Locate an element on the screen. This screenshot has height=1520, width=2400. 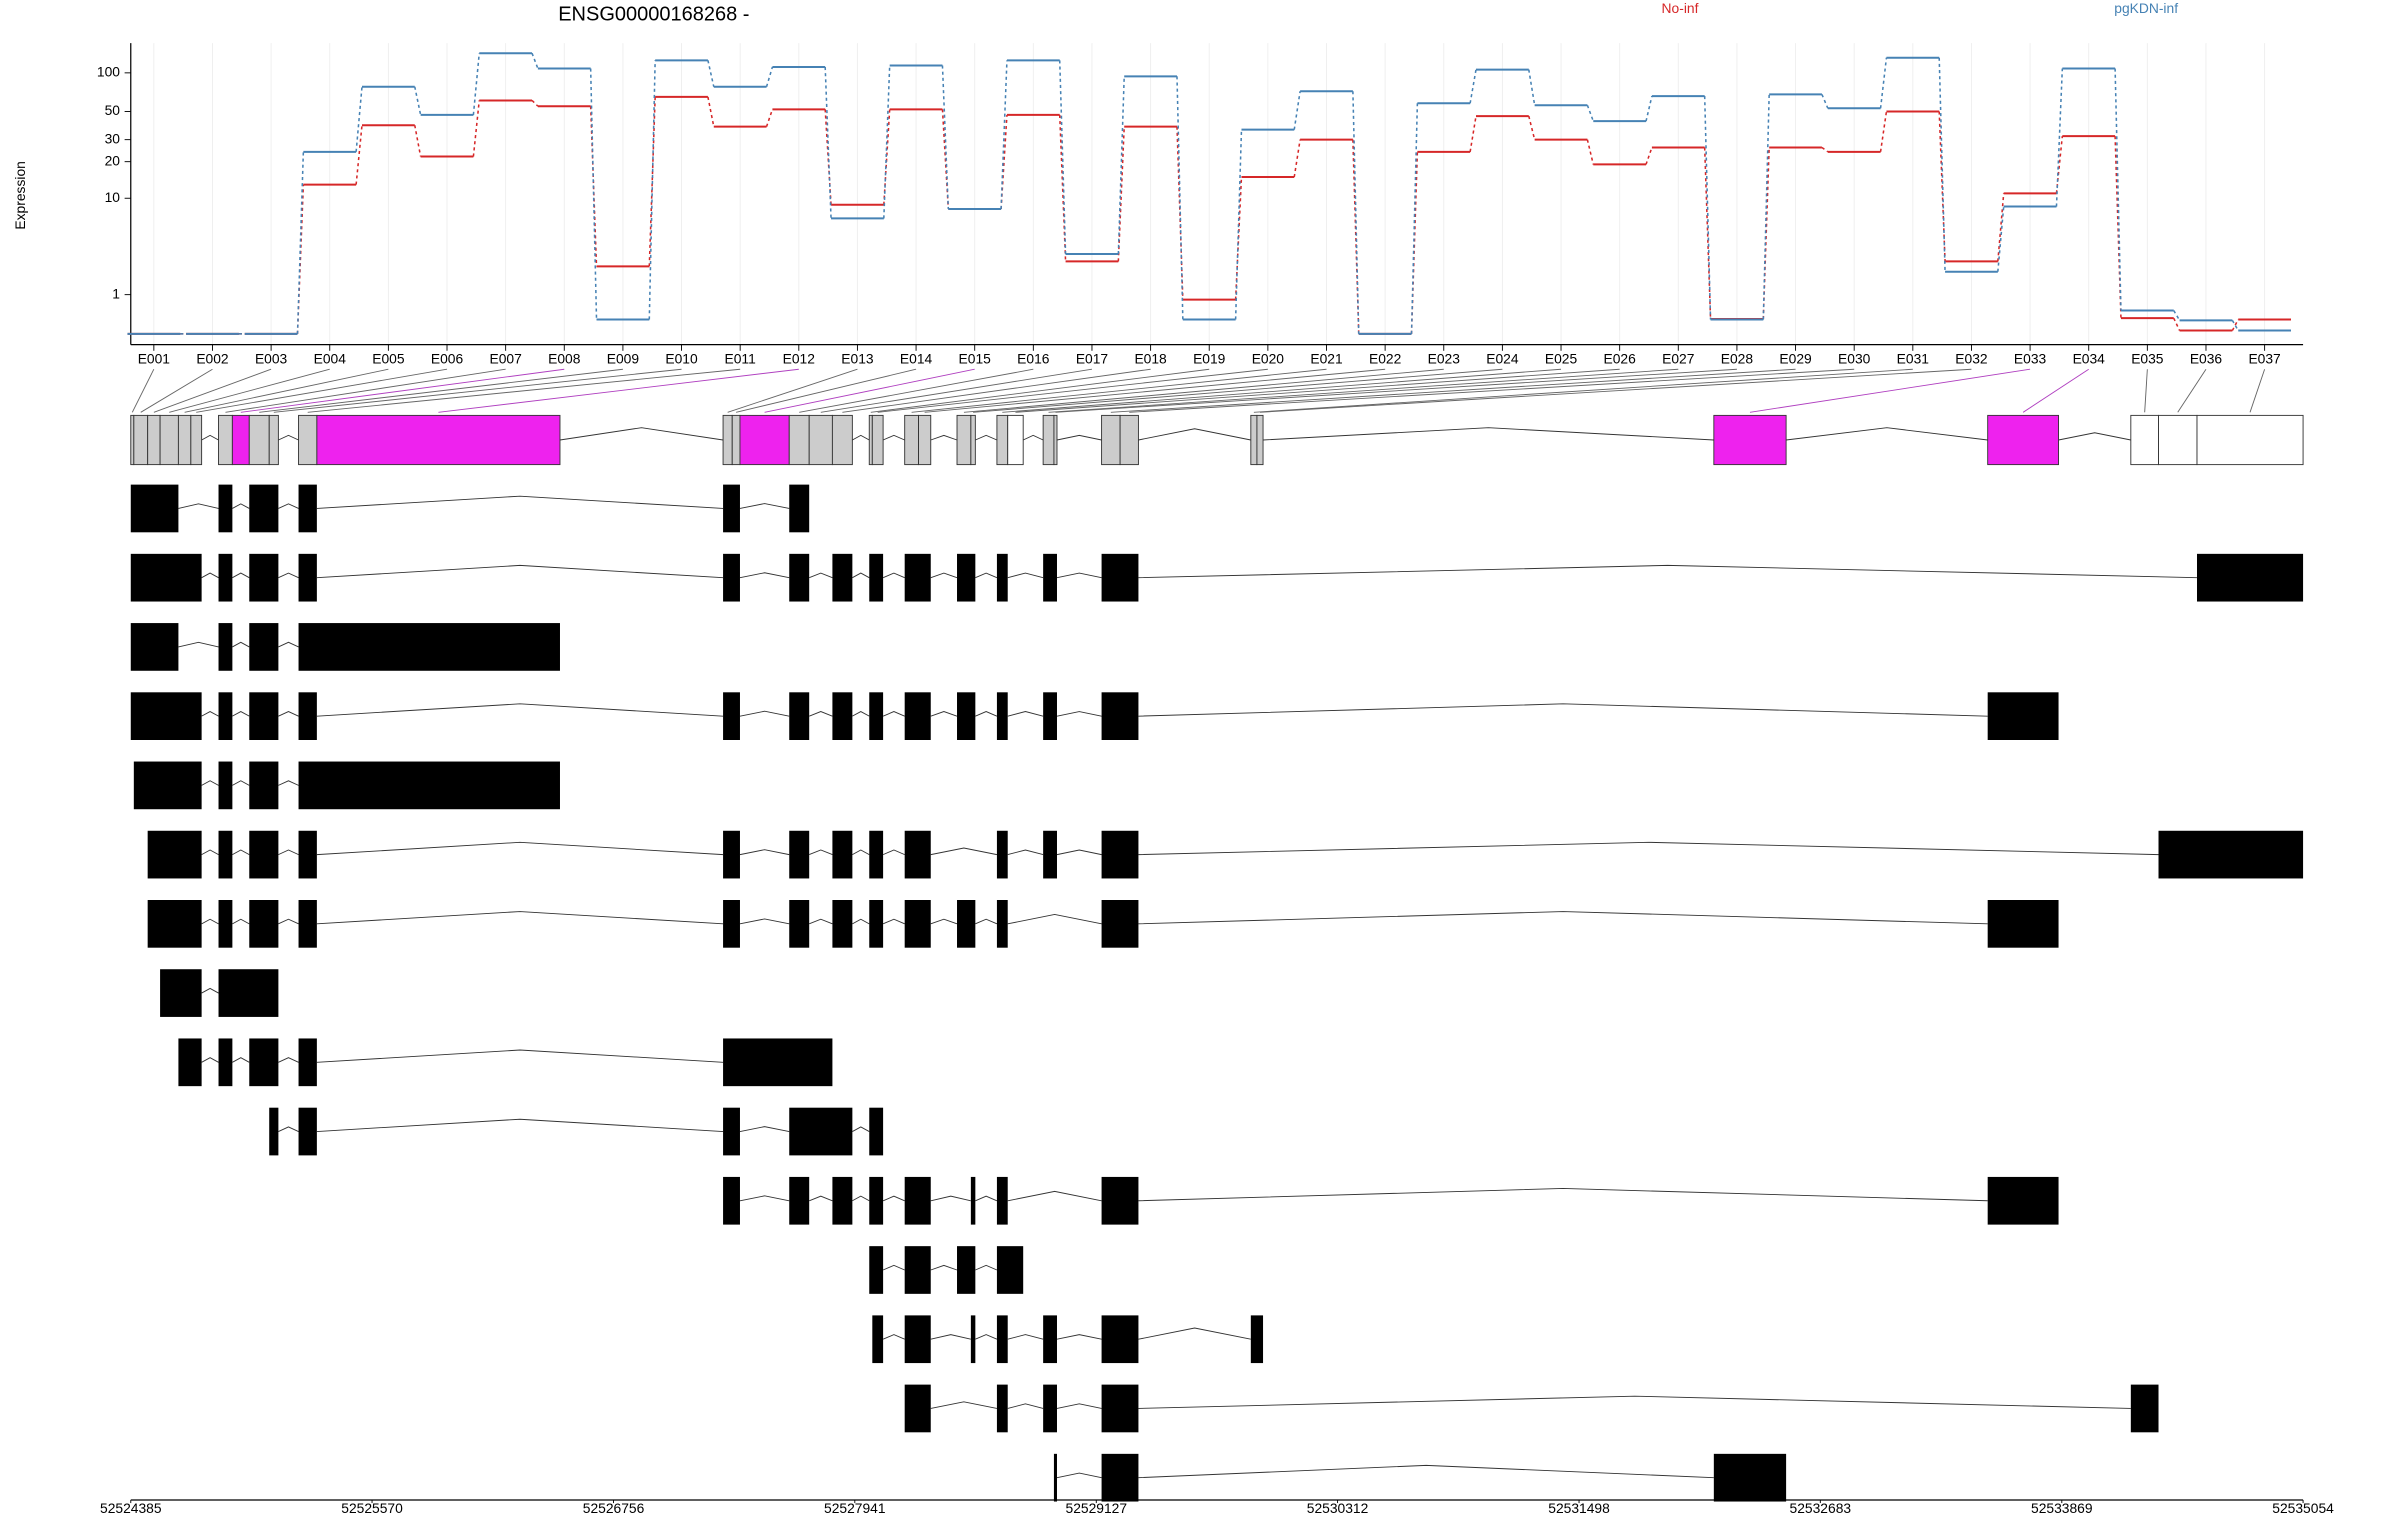
x-tick-label: E036 is located at coordinates (2206, 359).